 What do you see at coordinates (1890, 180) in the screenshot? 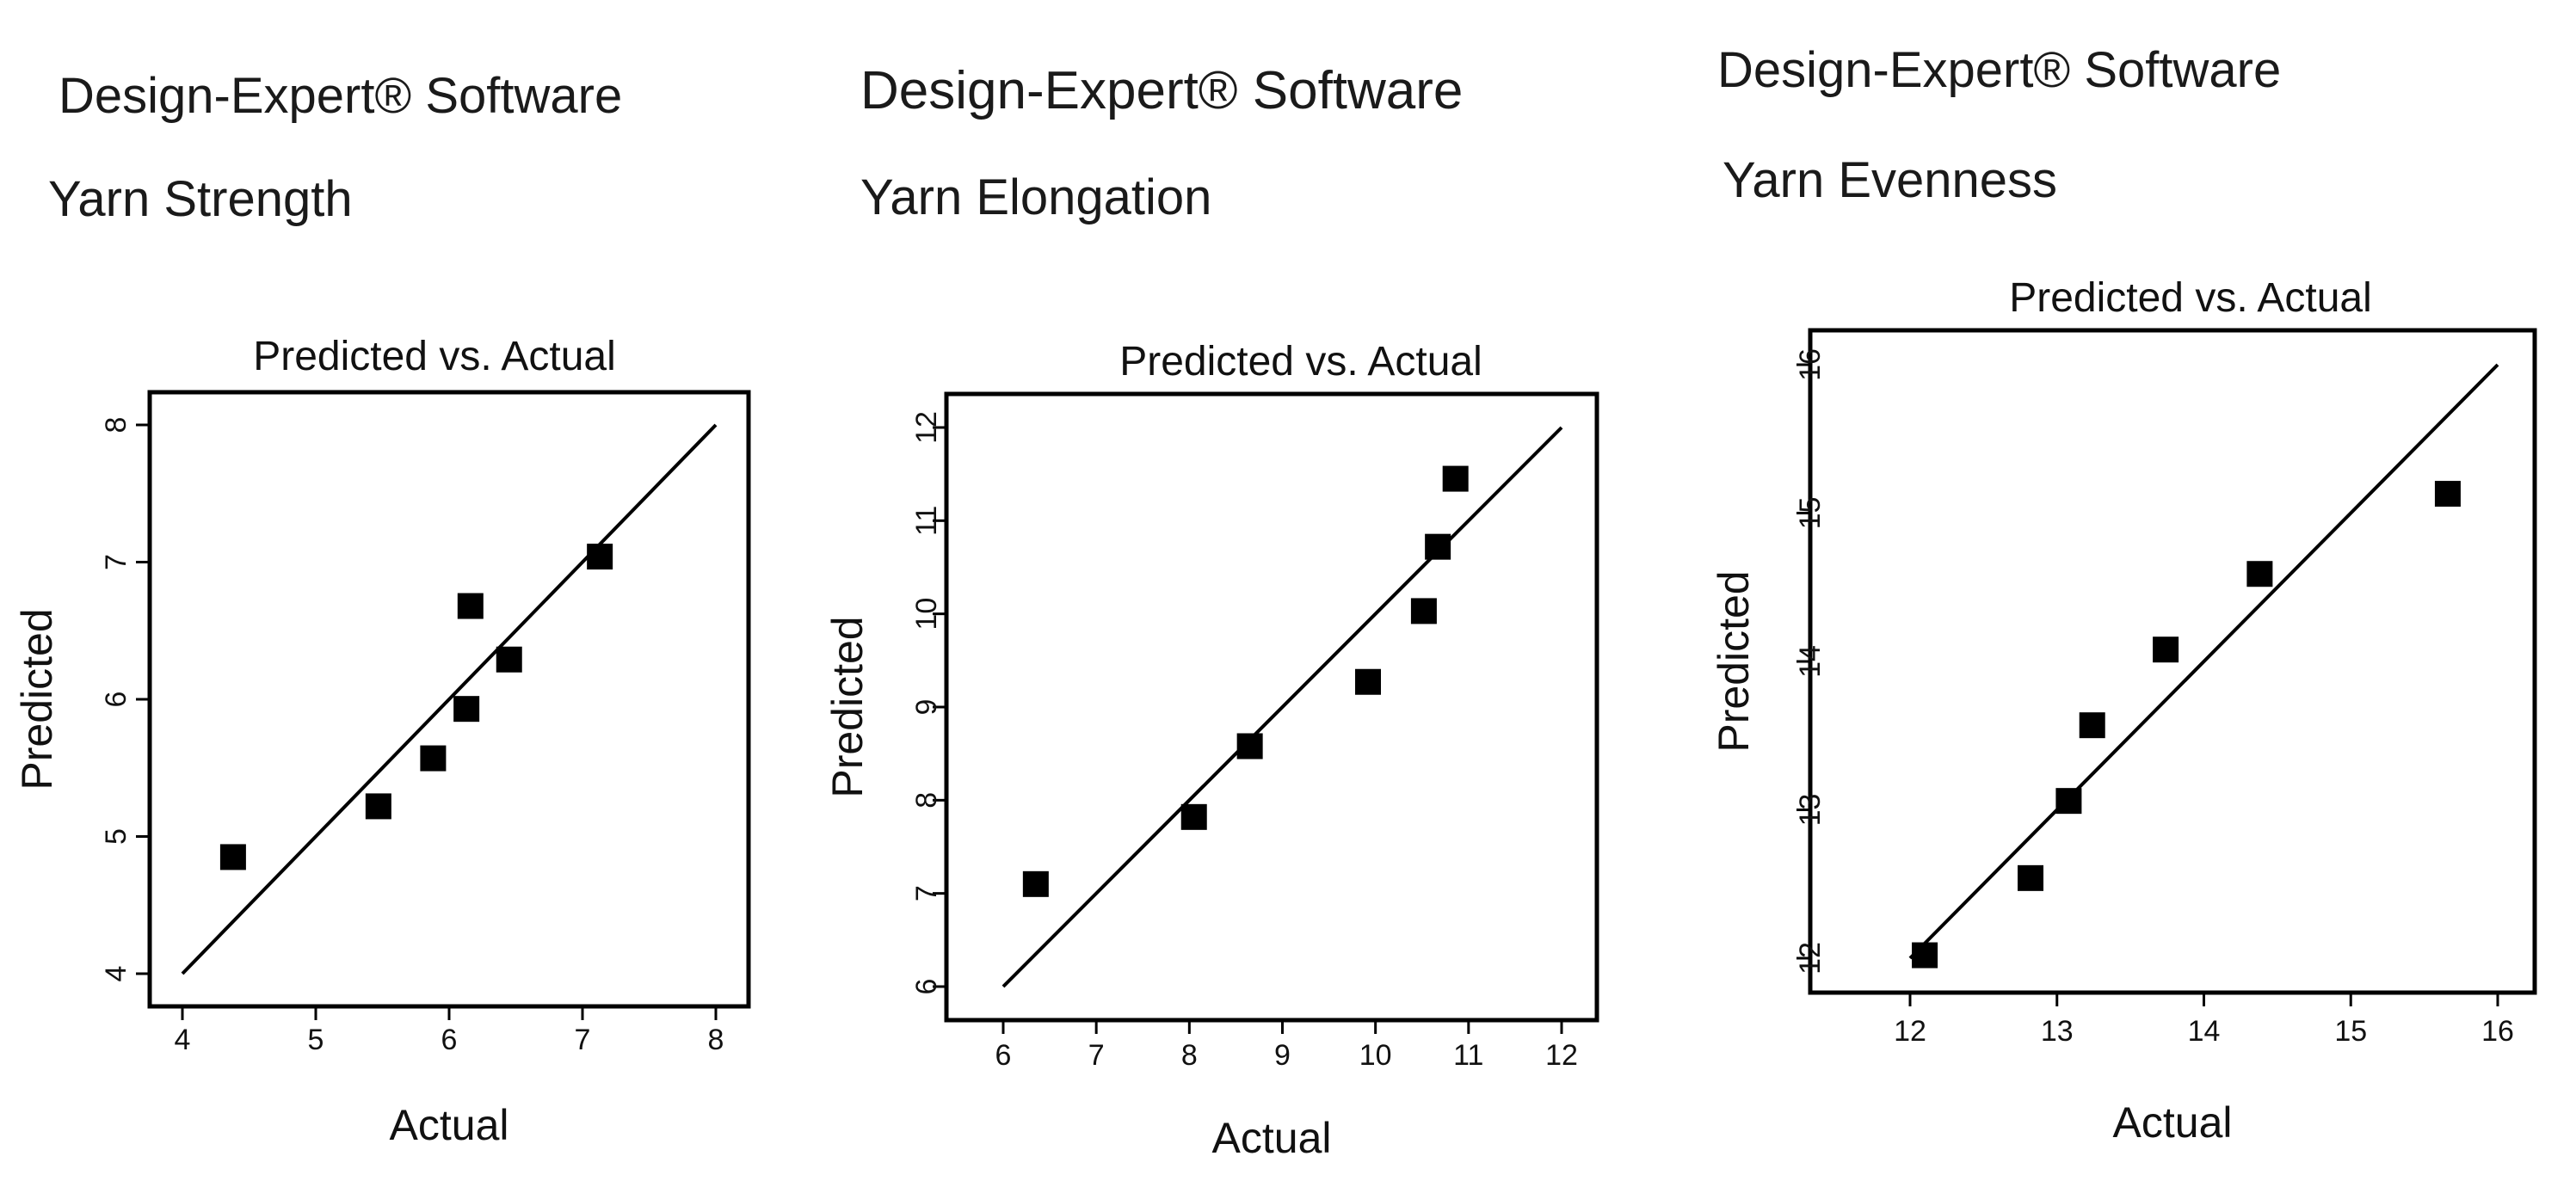
I see `panel-3-response-title: Yarn Evenness` at bounding box center [1890, 180].